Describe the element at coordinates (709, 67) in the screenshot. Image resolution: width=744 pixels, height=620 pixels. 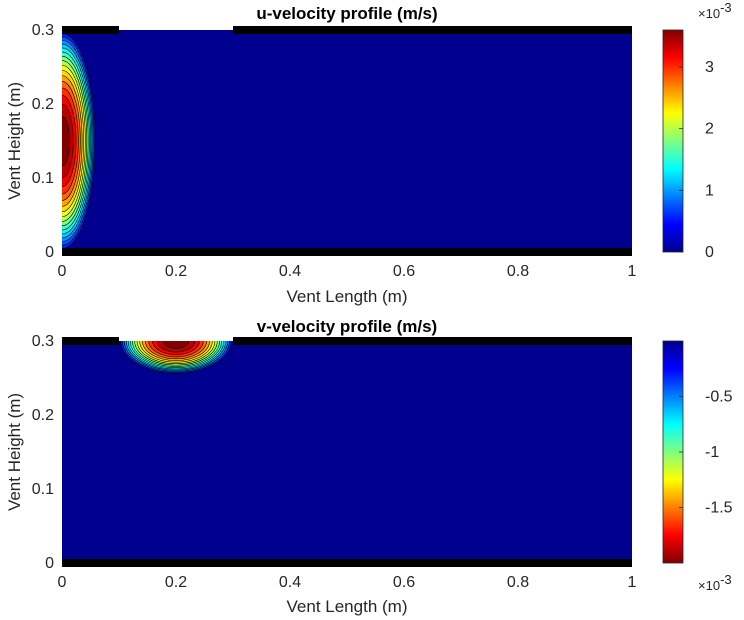
I see `colorbar-tick-label: 3` at that location.